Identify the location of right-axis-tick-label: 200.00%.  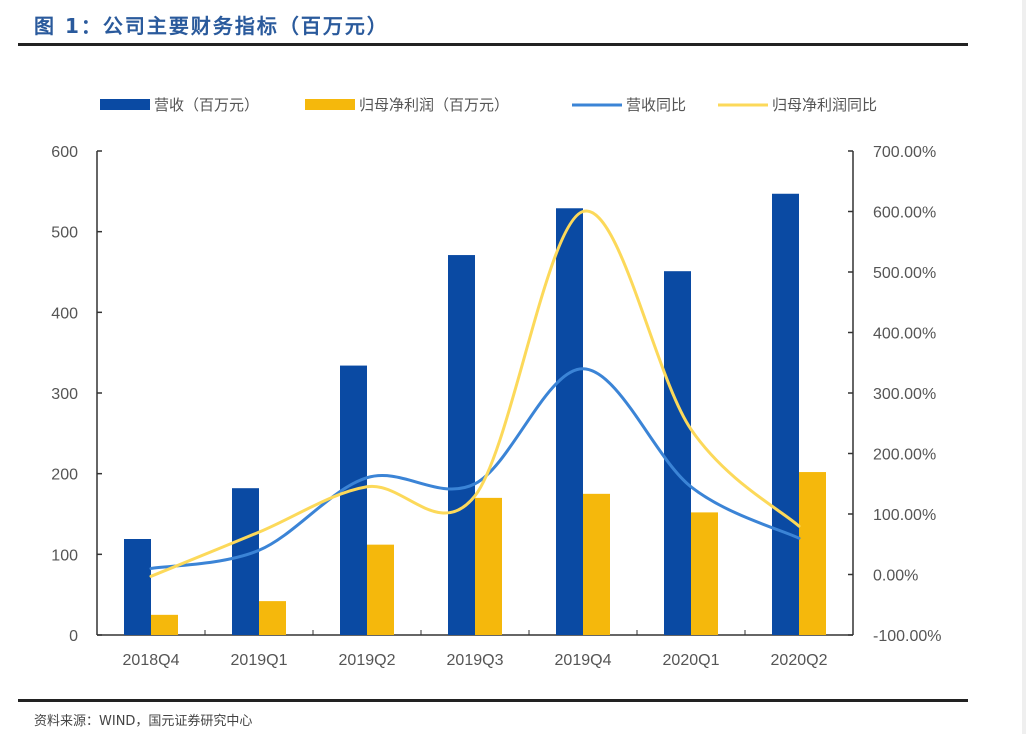
(904, 455).